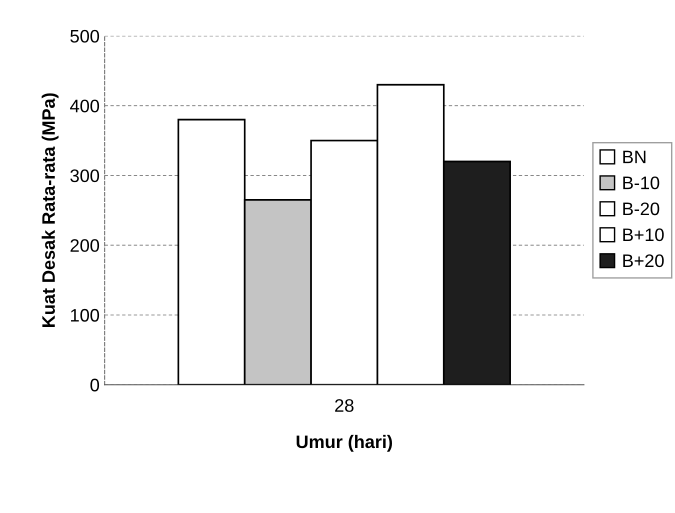  Describe the element at coordinates (95, 385) in the screenshot. I see `y-tick-label: 0` at that location.